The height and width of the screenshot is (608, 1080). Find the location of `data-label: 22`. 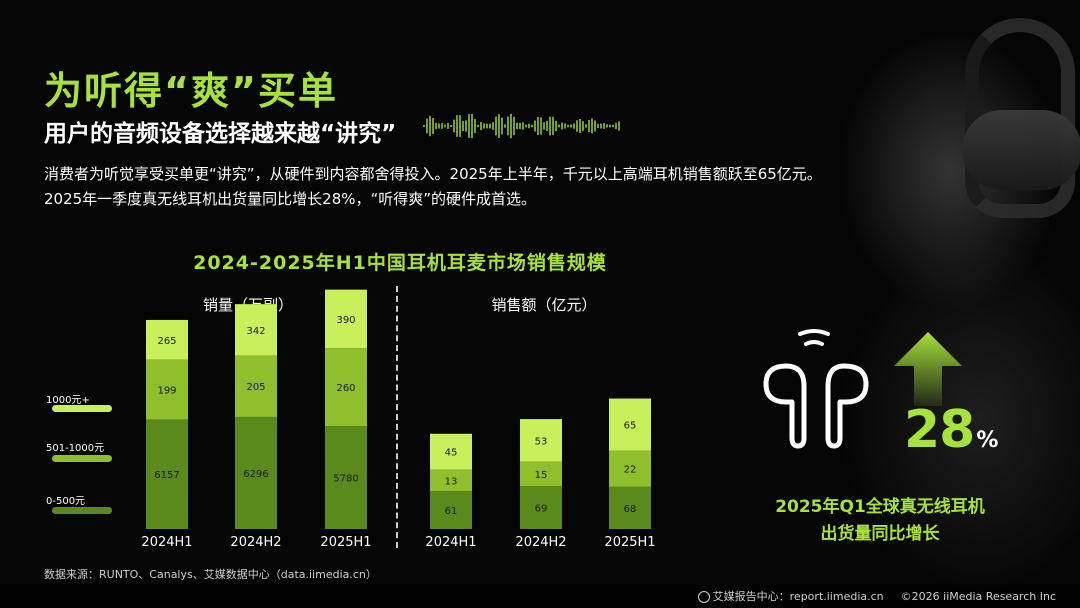

data-label: 22 is located at coordinates (630, 470).